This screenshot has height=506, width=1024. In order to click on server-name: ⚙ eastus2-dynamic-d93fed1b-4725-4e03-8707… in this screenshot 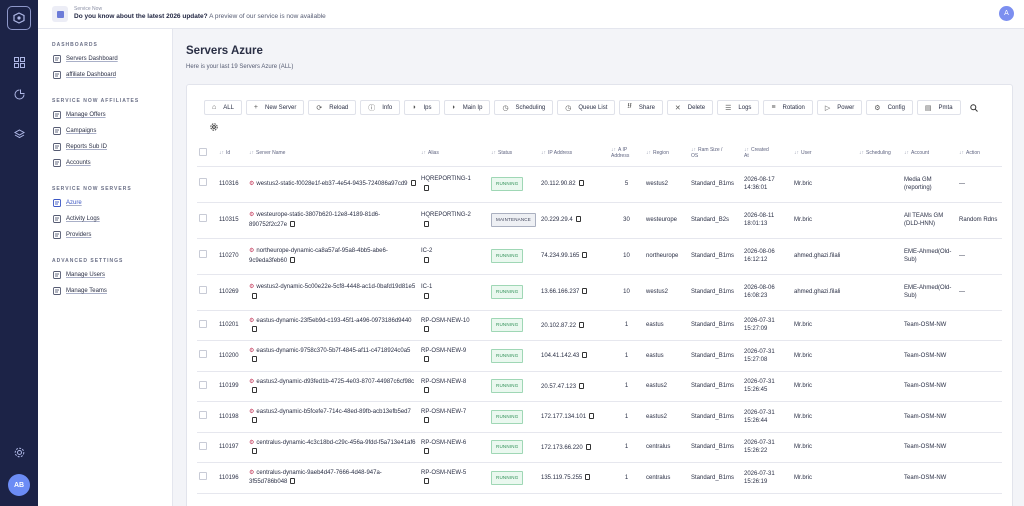, I will do `click(333, 386)`.